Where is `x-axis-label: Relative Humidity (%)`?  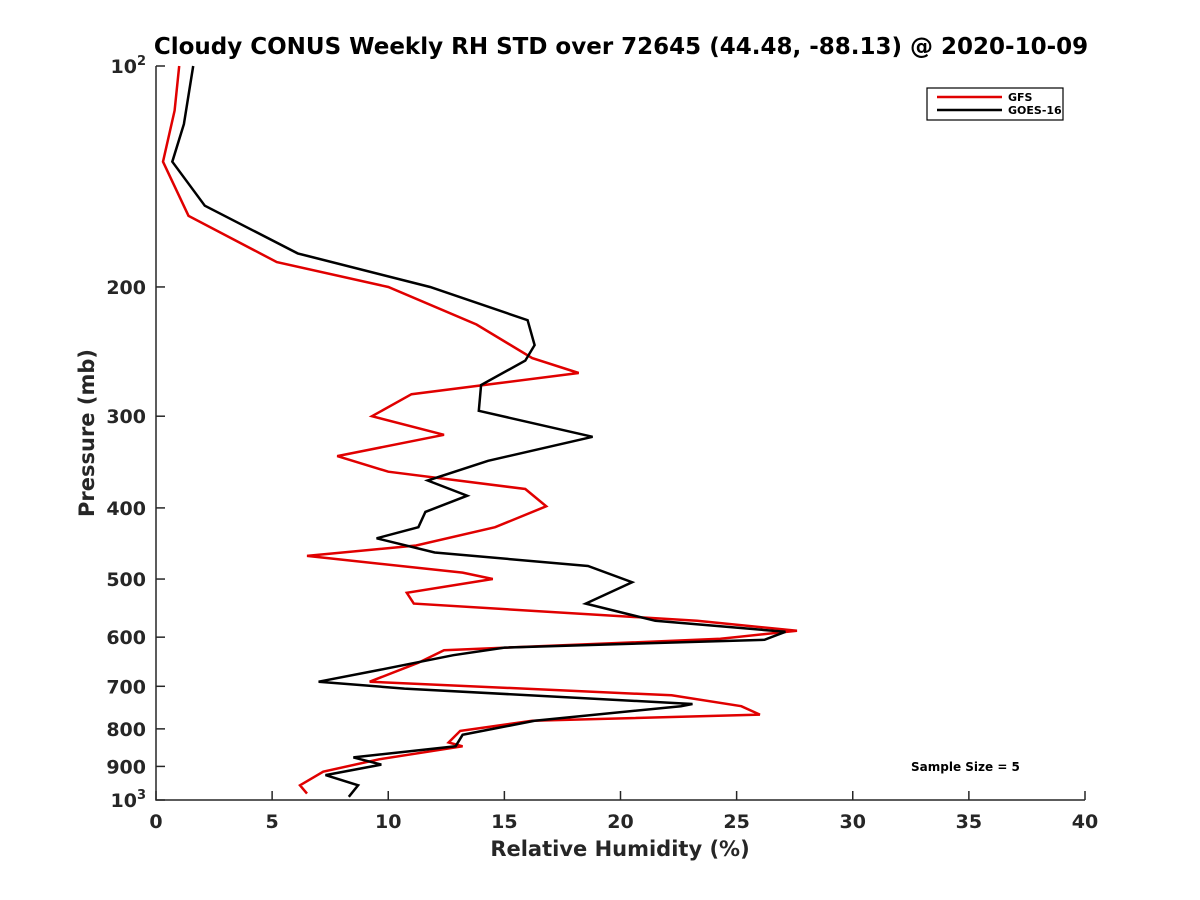 x-axis-label: Relative Humidity (%) is located at coordinates (619, 849).